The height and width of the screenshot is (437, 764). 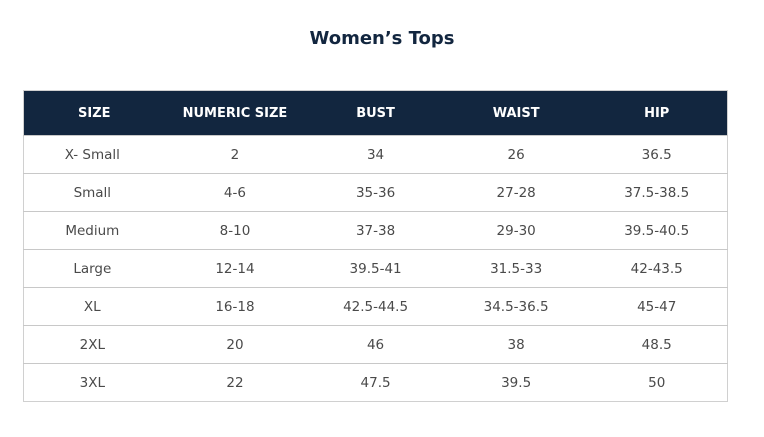 I want to click on table-cell: 27-28, so click(x=516, y=192).